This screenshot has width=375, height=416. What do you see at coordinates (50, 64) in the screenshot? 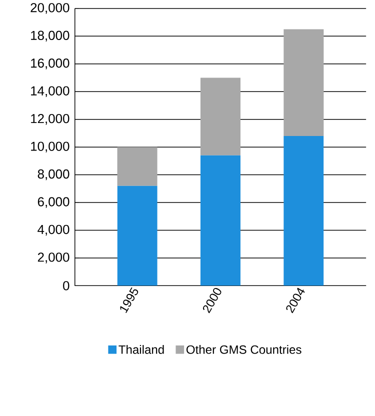
I see `y-tick-label: 16,000` at bounding box center [50, 64].